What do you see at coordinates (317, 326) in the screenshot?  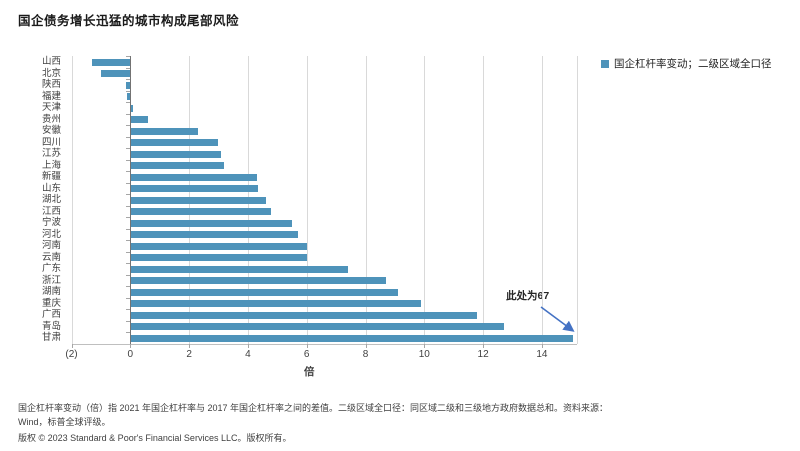 I see `bar-青岛` at bounding box center [317, 326].